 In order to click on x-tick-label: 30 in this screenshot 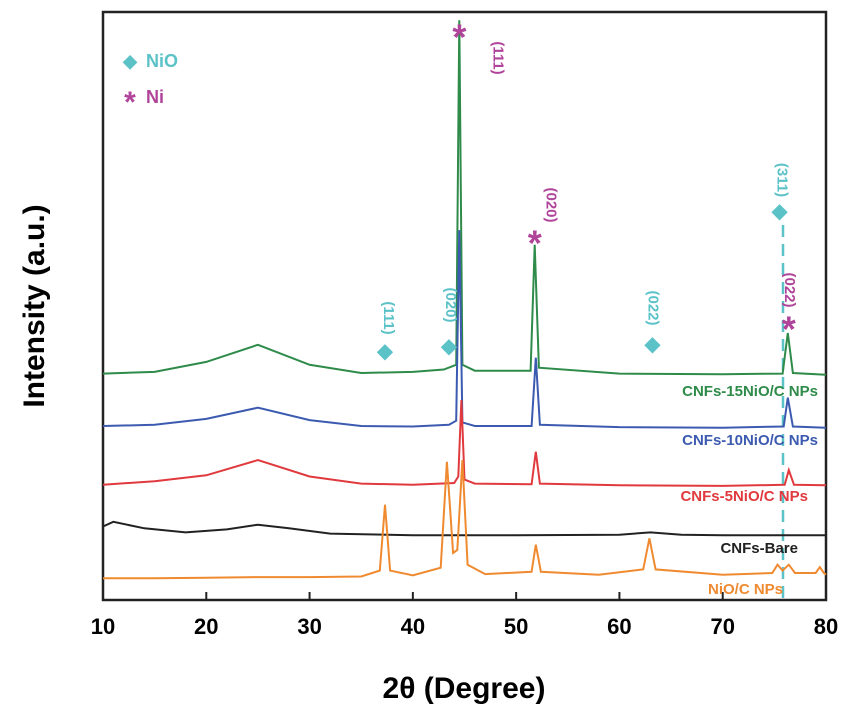, I will do `click(309, 626)`.